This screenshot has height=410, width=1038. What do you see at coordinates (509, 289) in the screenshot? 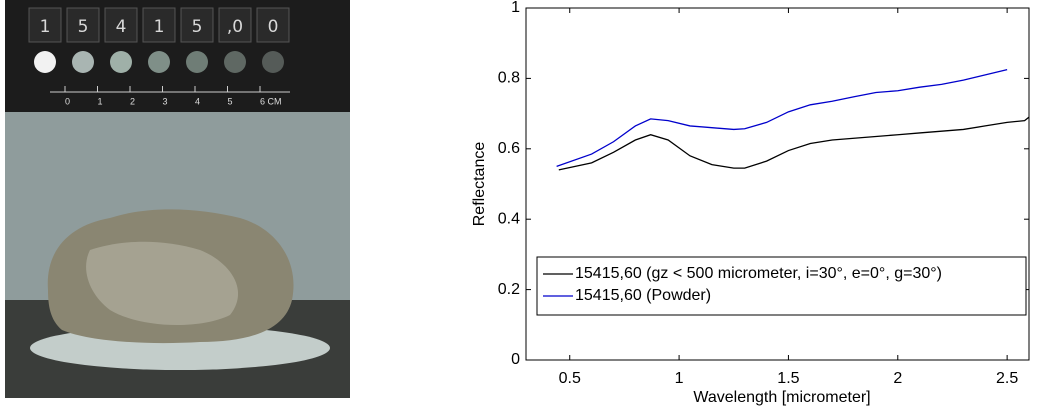
I see `y-tick-label: 0.2` at bounding box center [509, 289].